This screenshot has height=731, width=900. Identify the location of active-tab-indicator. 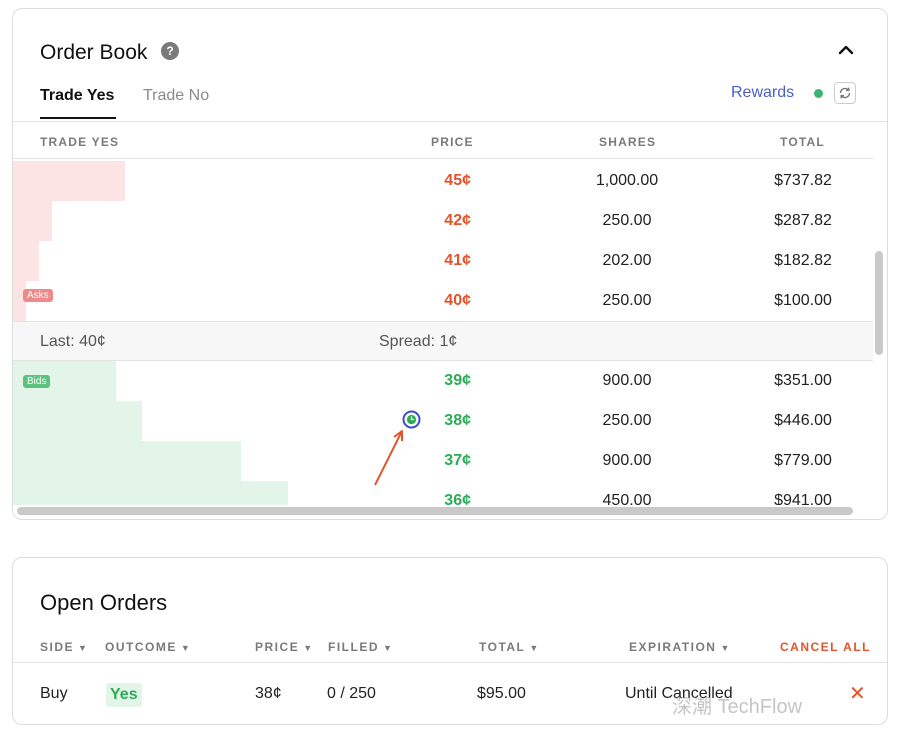
(78, 118).